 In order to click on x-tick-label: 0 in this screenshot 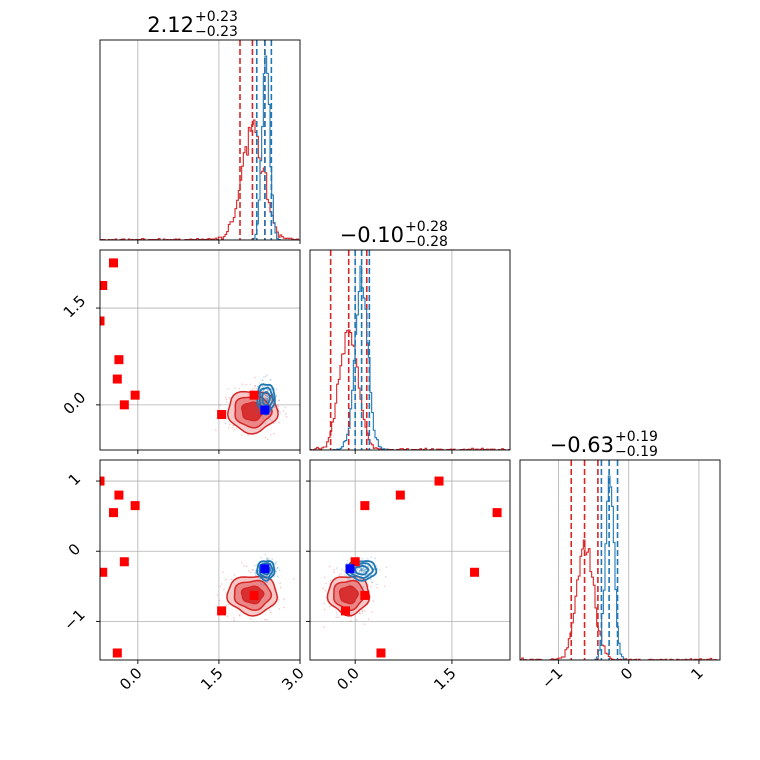, I will do `click(626, 673)`.